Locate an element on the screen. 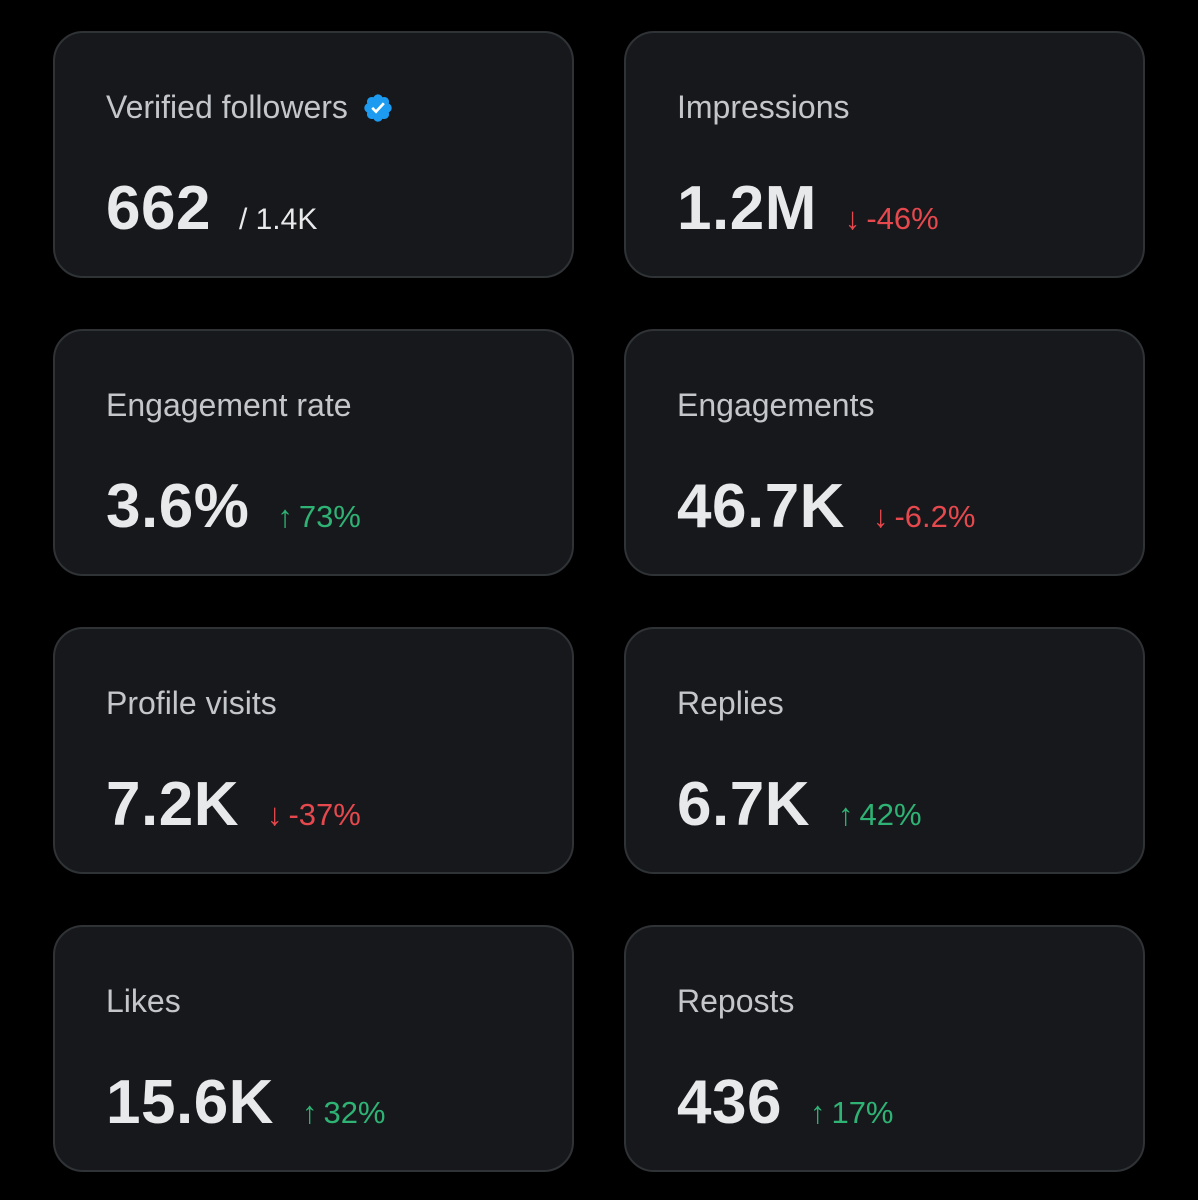  metric-value-row: 7.2K ↓ -37% is located at coordinates (233, 804).